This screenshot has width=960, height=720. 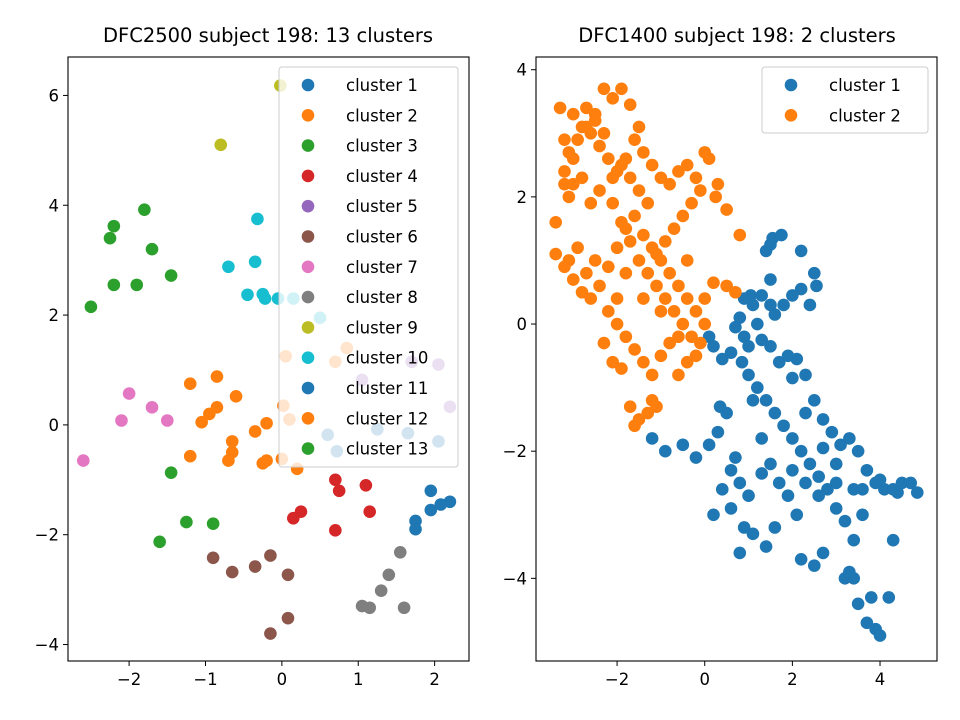 I want to click on left-legend-label-2: cluster 2, so click(x=382, y=115).